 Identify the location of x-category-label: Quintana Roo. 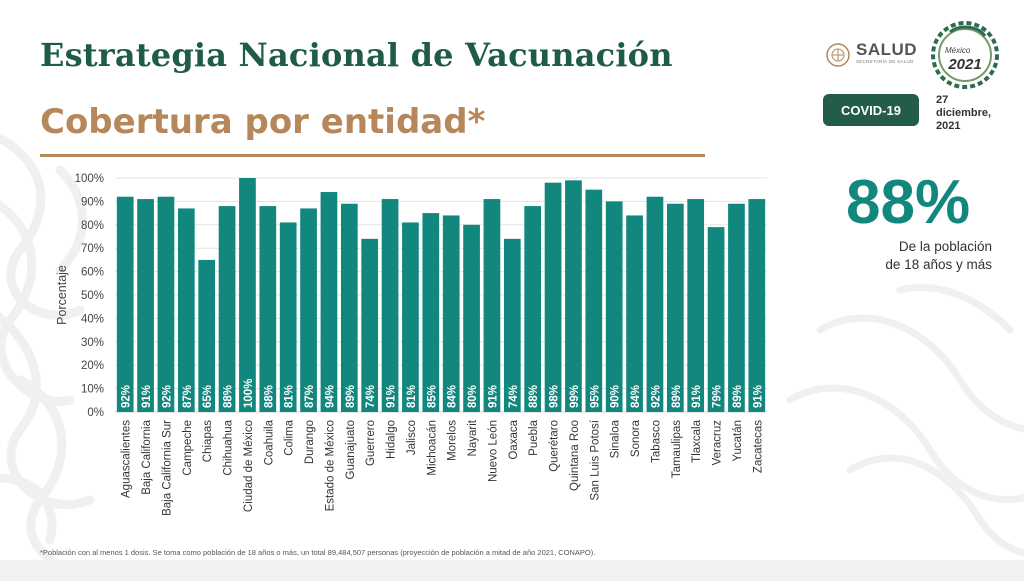
(575, 455).